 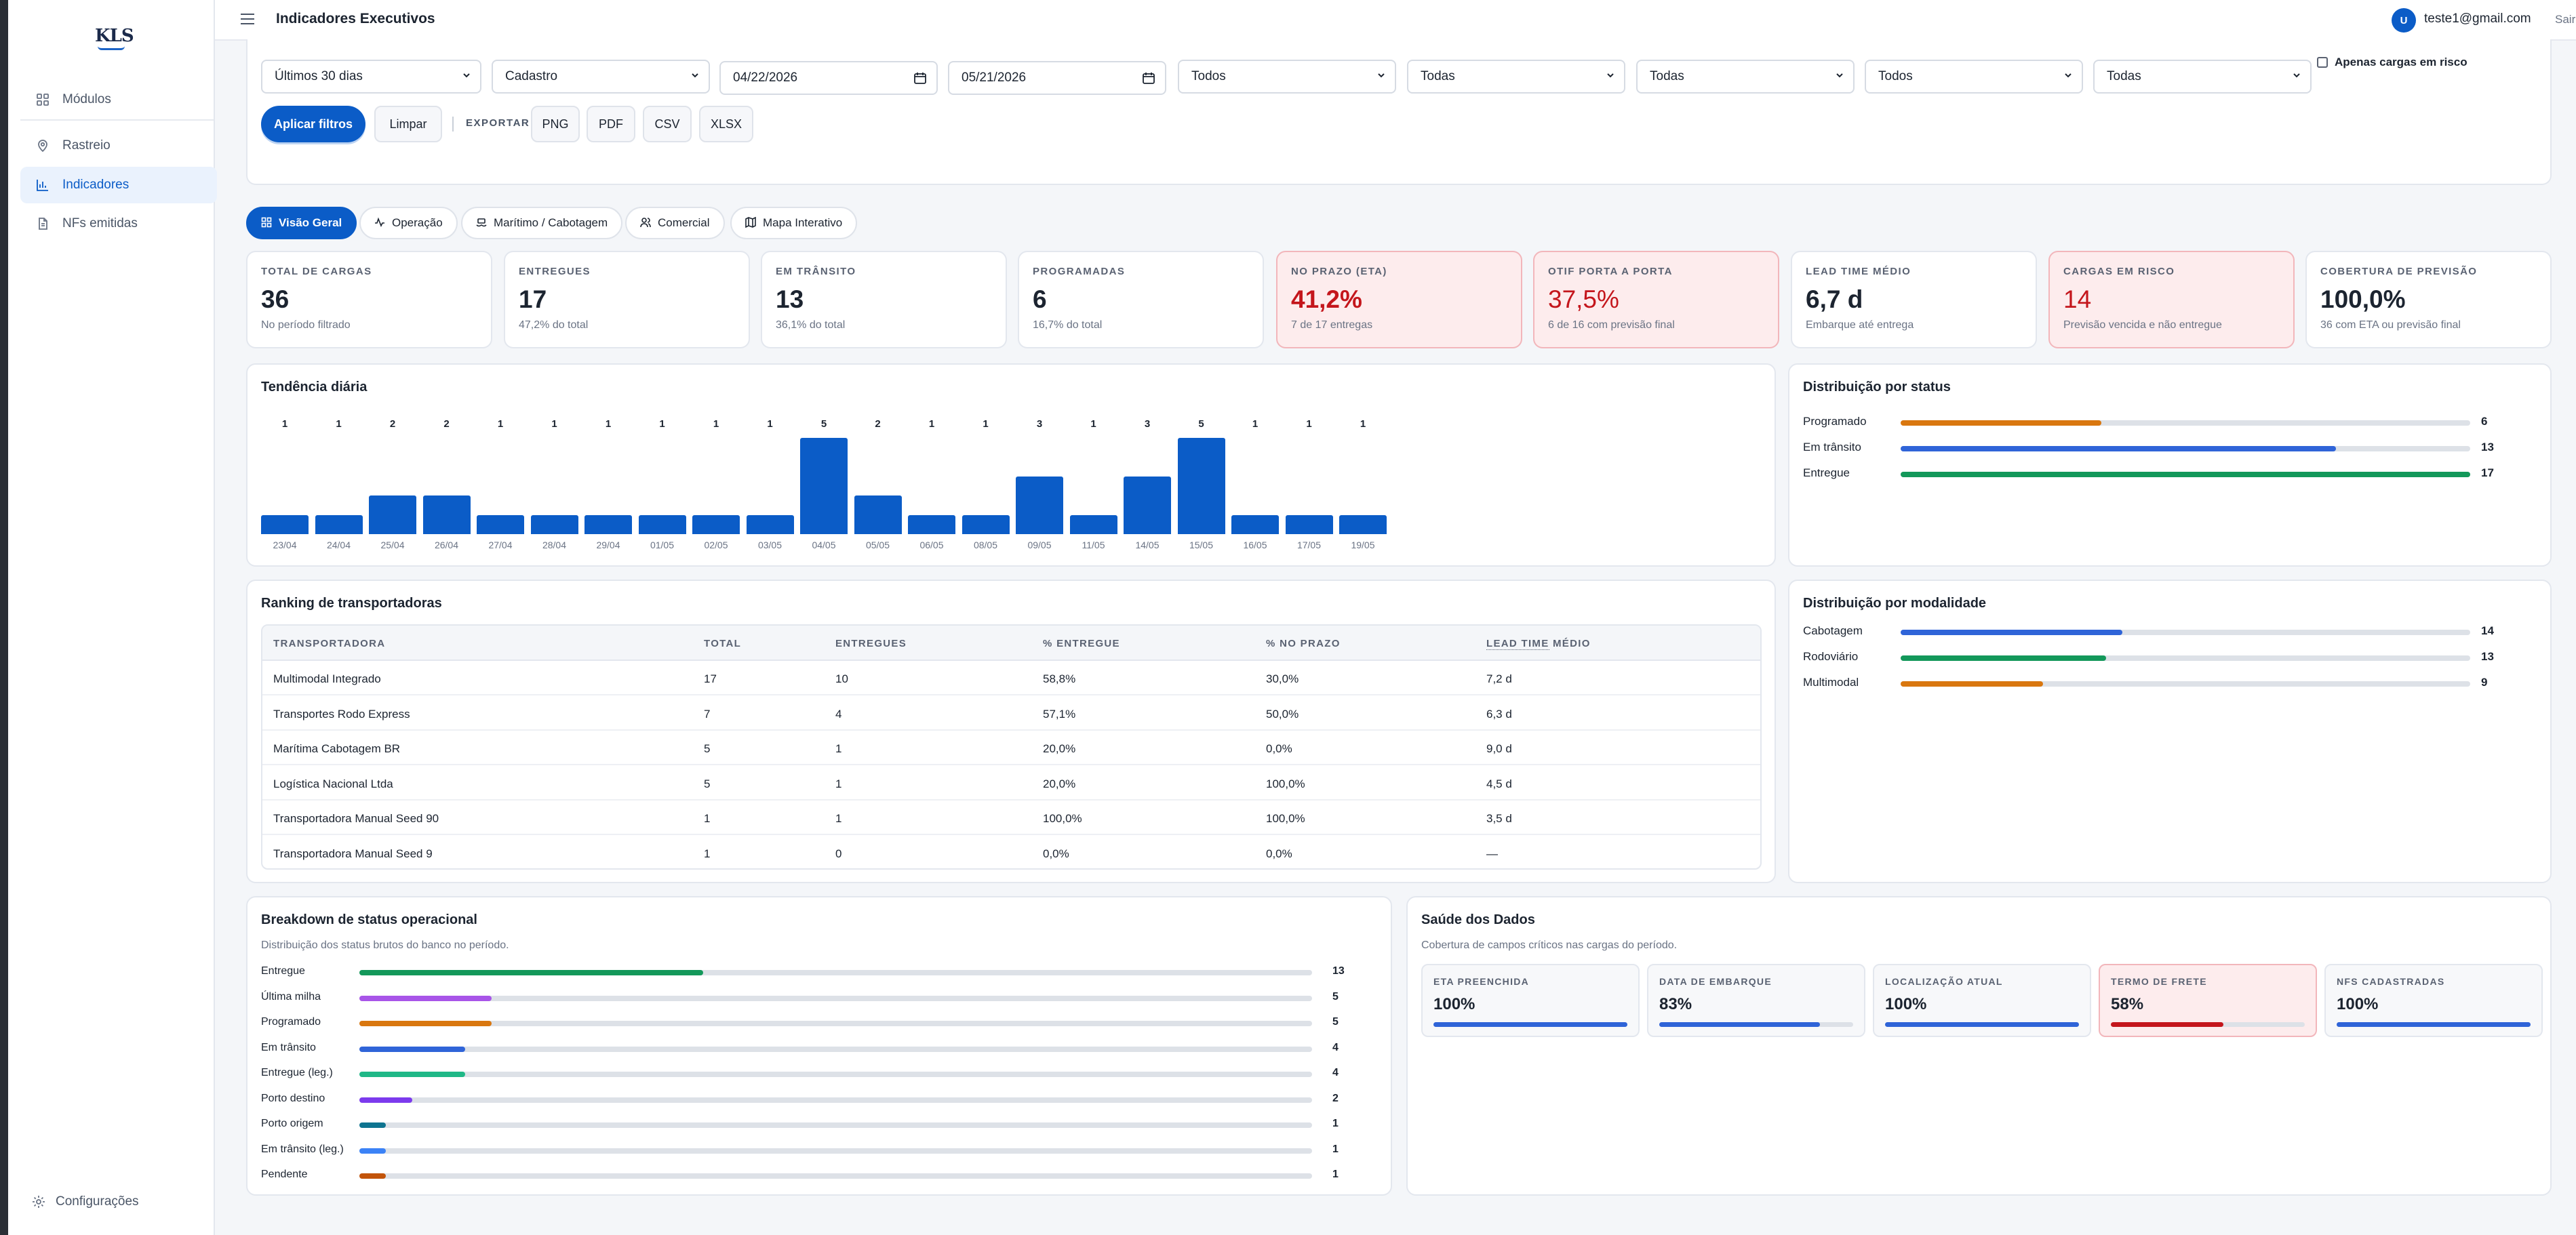 I want to click on sidebar-item-modulos: Módulos, so click(x=119, y=99).